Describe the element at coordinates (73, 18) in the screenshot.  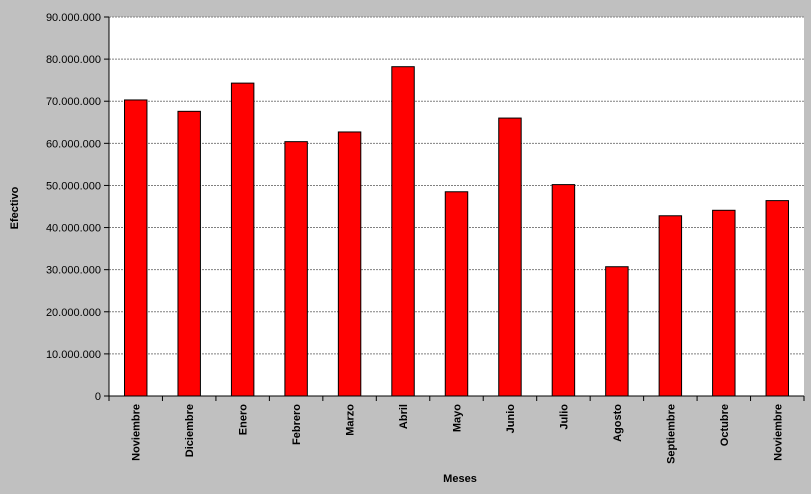
I see `y-tick-label: 90.000.000` at that location.